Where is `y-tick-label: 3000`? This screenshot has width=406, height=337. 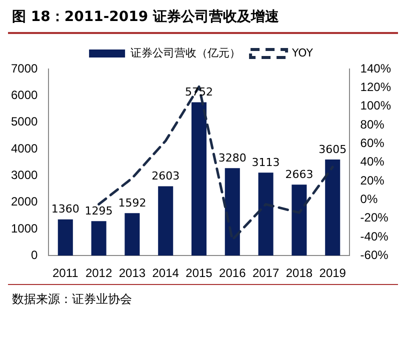 y-tick-label: 3000 is located at coordinates (24, 175).